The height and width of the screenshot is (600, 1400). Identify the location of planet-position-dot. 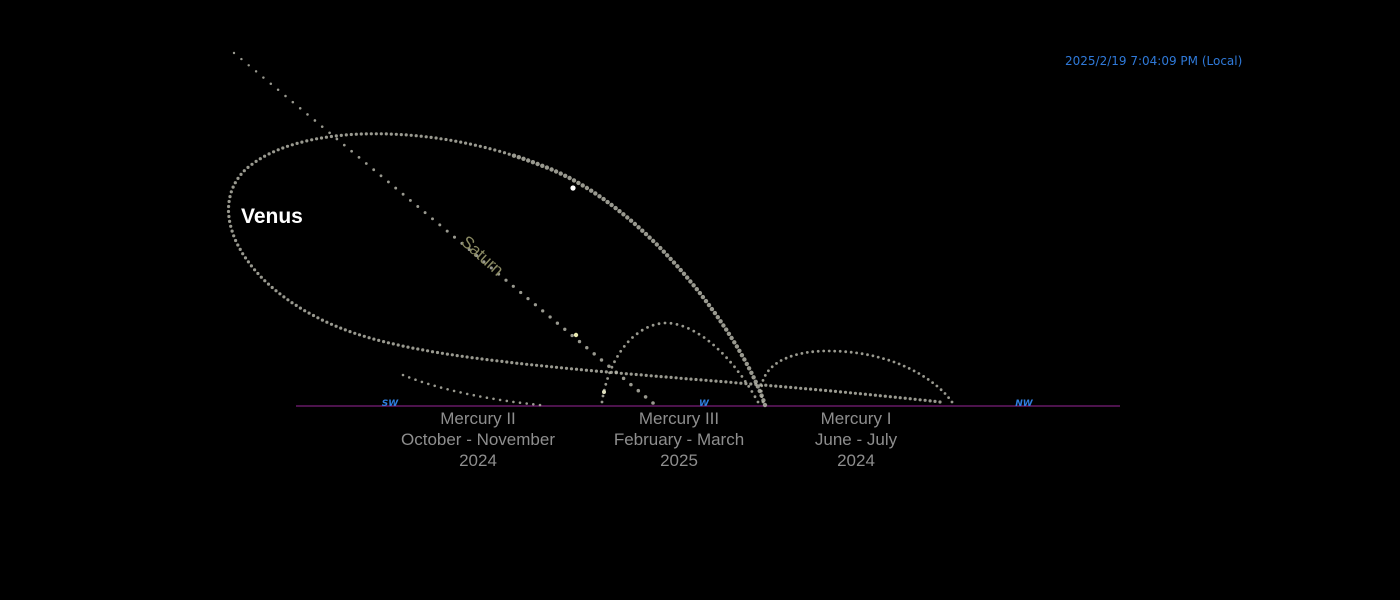
(604, 392).